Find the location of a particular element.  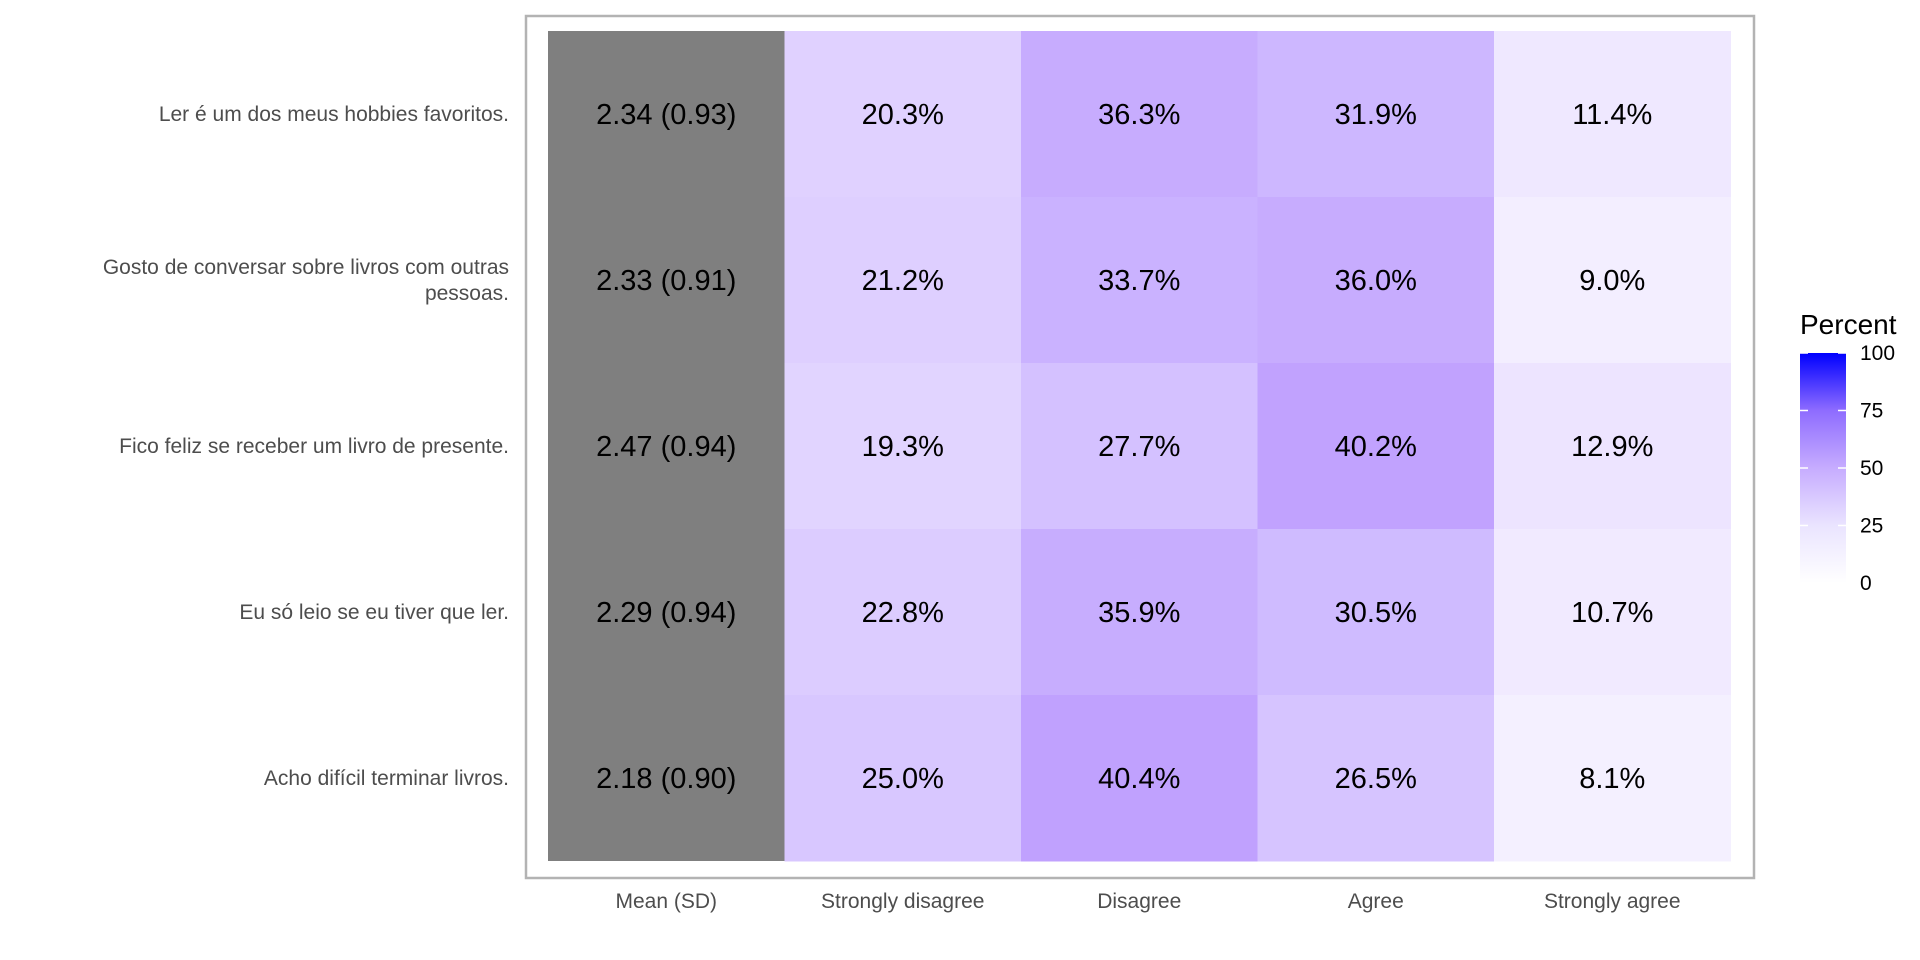

percent-value: 21.2% is located at coordinates (903, 281).